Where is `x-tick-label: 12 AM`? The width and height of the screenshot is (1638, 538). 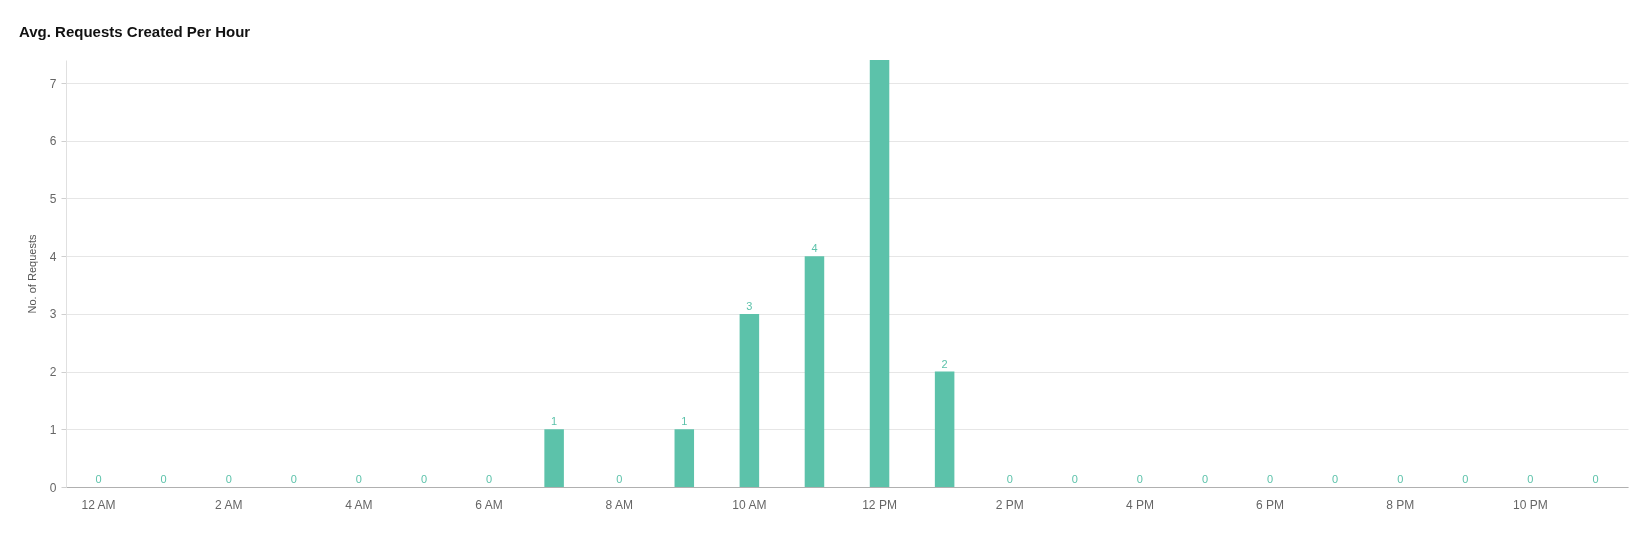 x-tick-label: 12 AM is located at coordinates (98, 504).